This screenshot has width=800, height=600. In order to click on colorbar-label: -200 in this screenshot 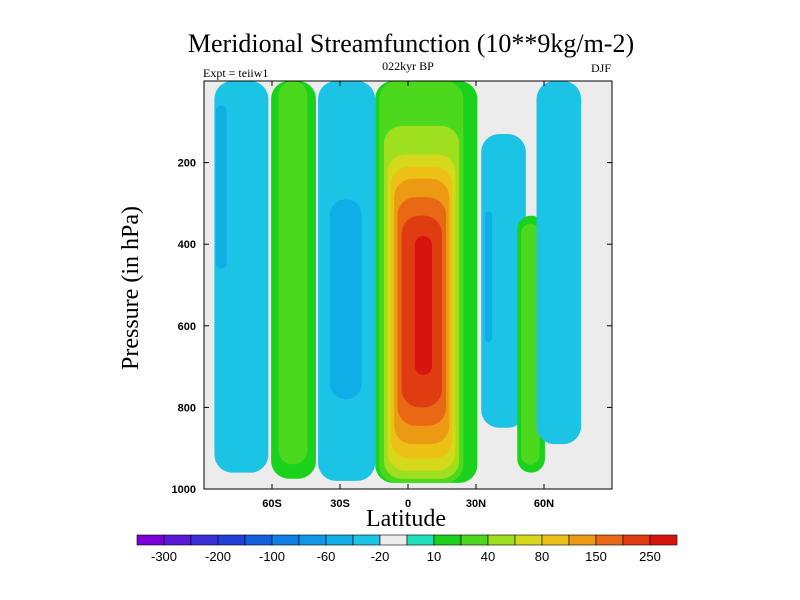, I will do `click(218, 556)`.